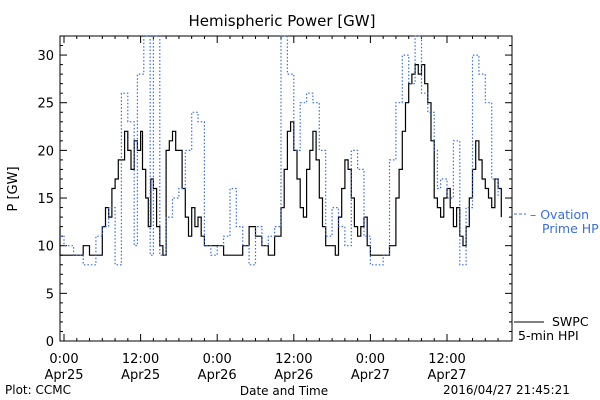 Image resolution: width=600 pixels, height=400 pixels. I want to click on x-axis-label: Date and Time, so click(284, 391).